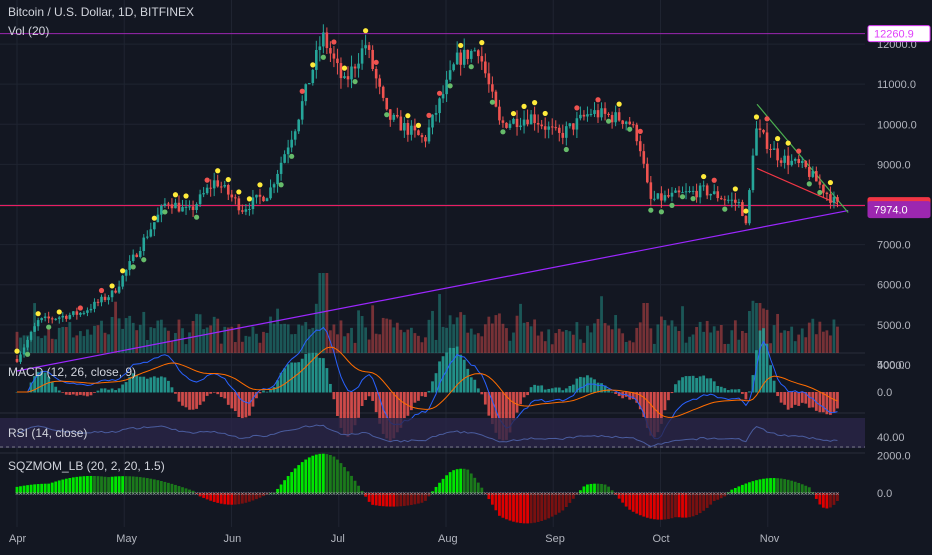  I want to click on panel-tick-label: 500.0, so click(891, 366).